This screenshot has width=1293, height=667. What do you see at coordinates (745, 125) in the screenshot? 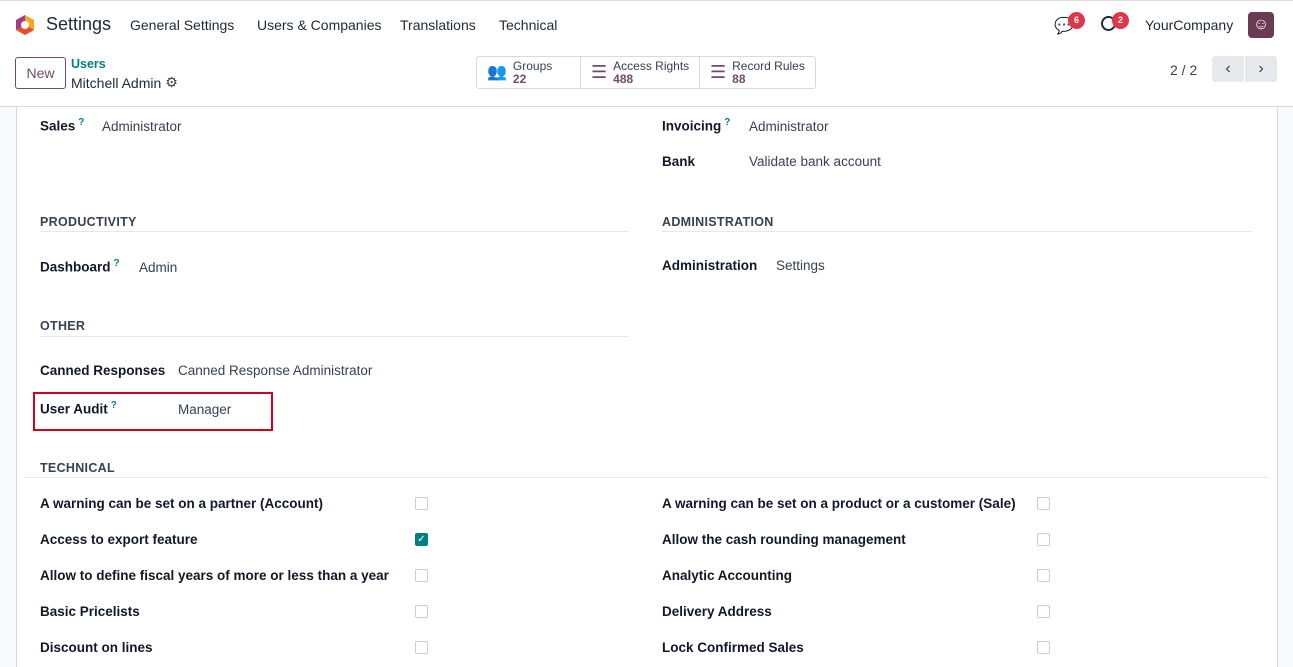
I see `invoicing-row: Invoicing? Administrator` at bounding box center [745, 125].